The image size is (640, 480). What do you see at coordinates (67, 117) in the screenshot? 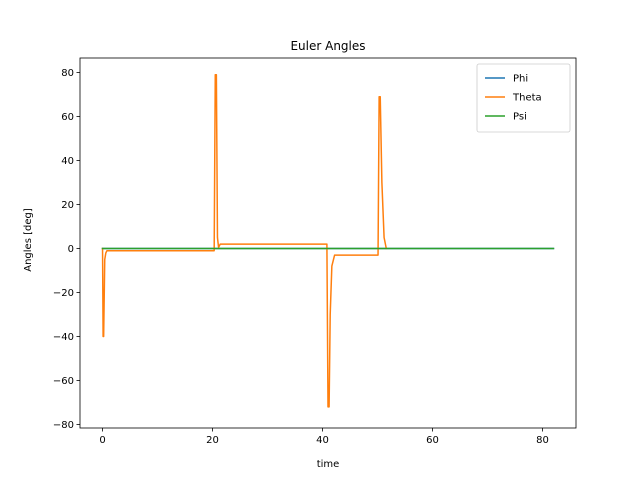
I see `y-tick-label: 60` at bounding box center [67, 117].